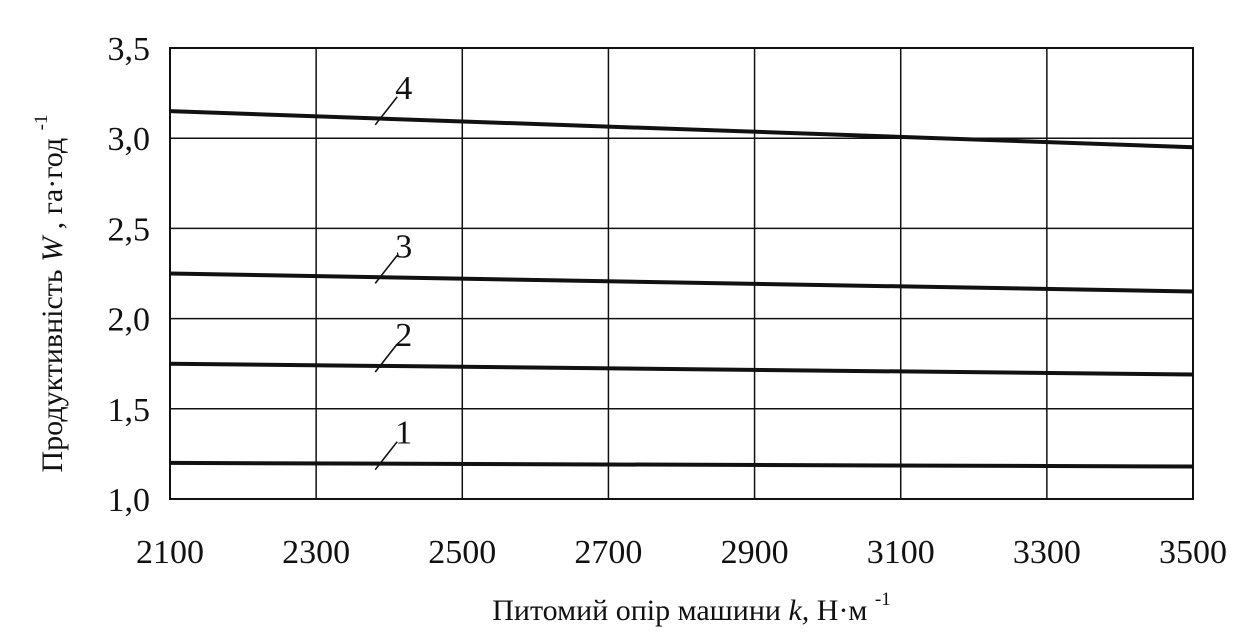  Describe the element at coordinates (1193, 552) in the screenshot. I see `x-tick-label: 3500` at that location.